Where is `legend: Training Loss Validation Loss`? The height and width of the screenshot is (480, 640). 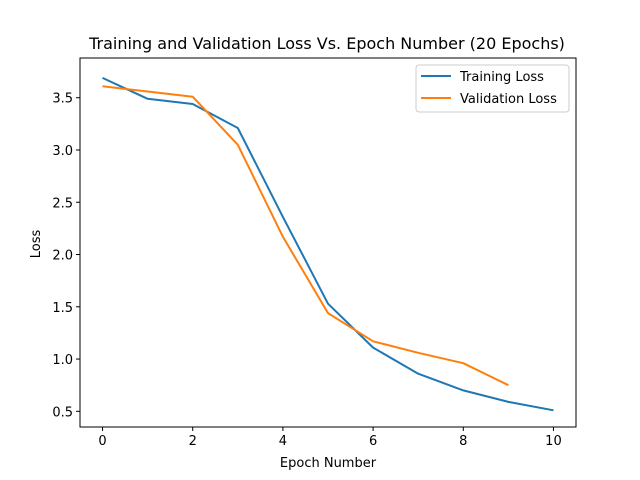 legend: Training Loss Validation Loss is located at coordinates (492, 88).